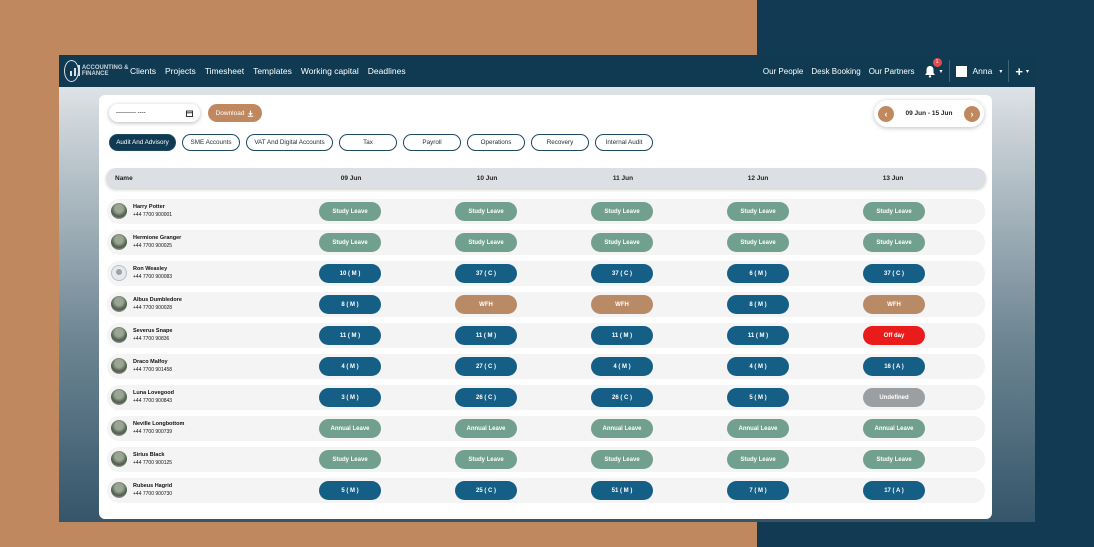  What do you see at coordinates (211, 142) in the screenshot?
I see `tab-sme-accounts: SME Accounts` at bounding box center [211, 142].